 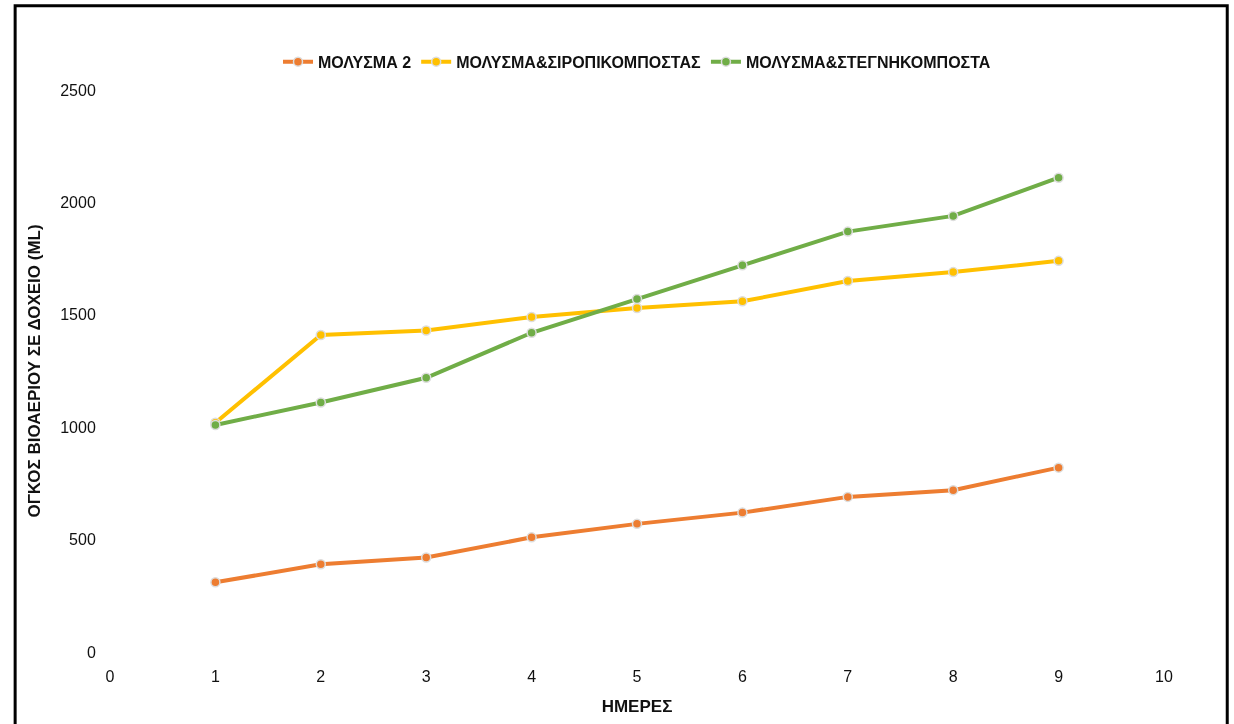 I want to click on legend-label: ΜΟΛΥΣΜΑ&ΣΤΕΓΝΗΚΟΜΠΟΣΤΑ, so click(x=868, y=62).